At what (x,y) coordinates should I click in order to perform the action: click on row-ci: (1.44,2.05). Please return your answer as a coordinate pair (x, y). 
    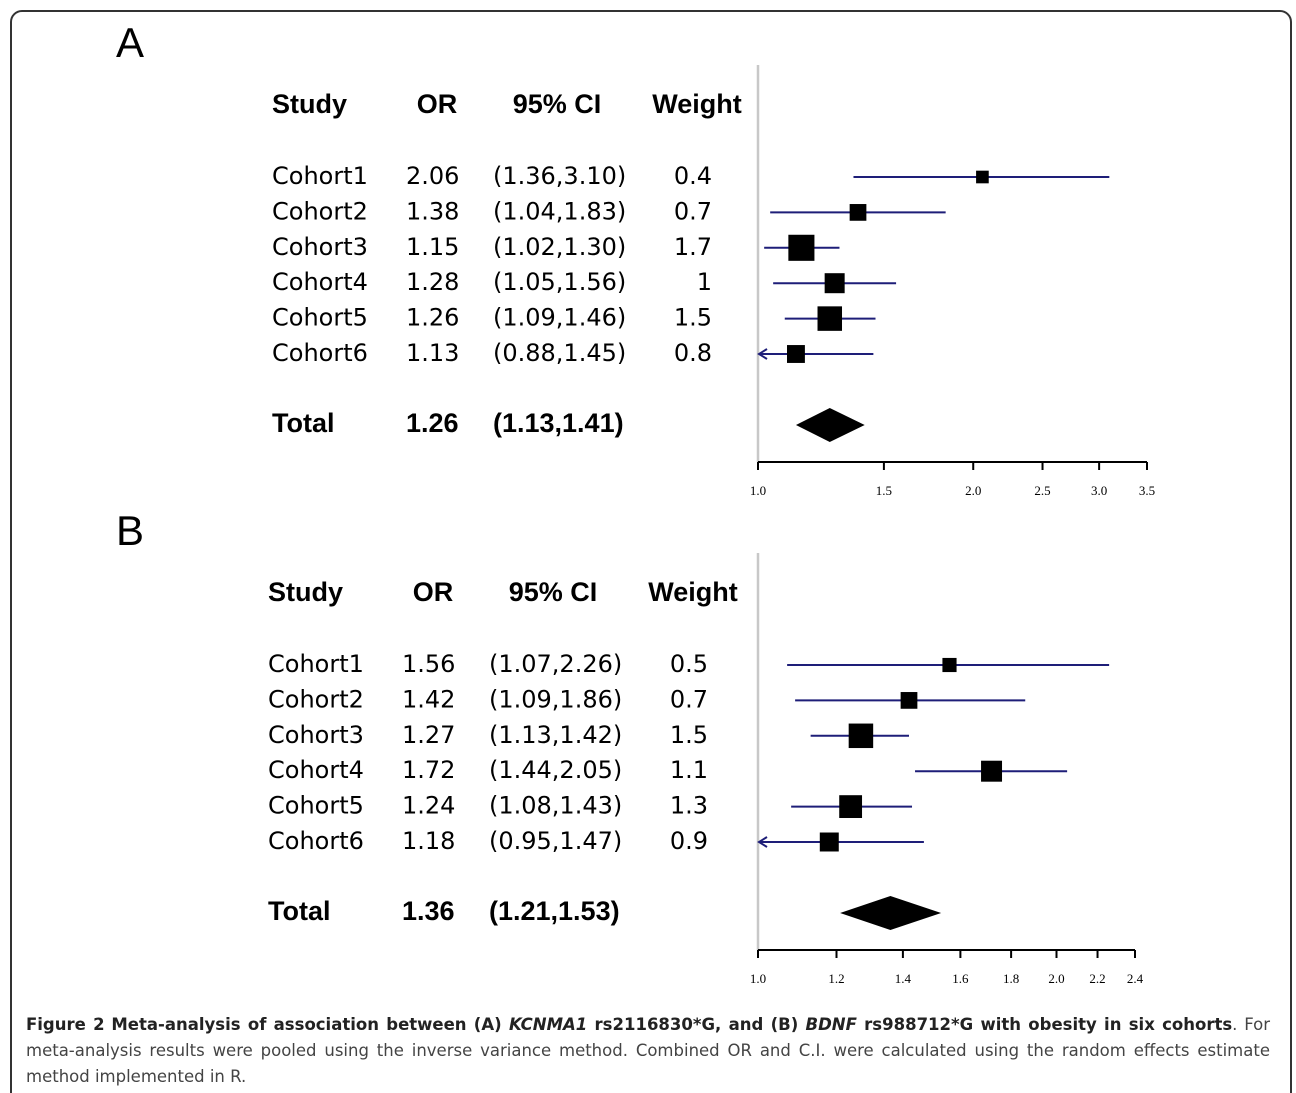
    Looking at the image, I should click on (555, 770).